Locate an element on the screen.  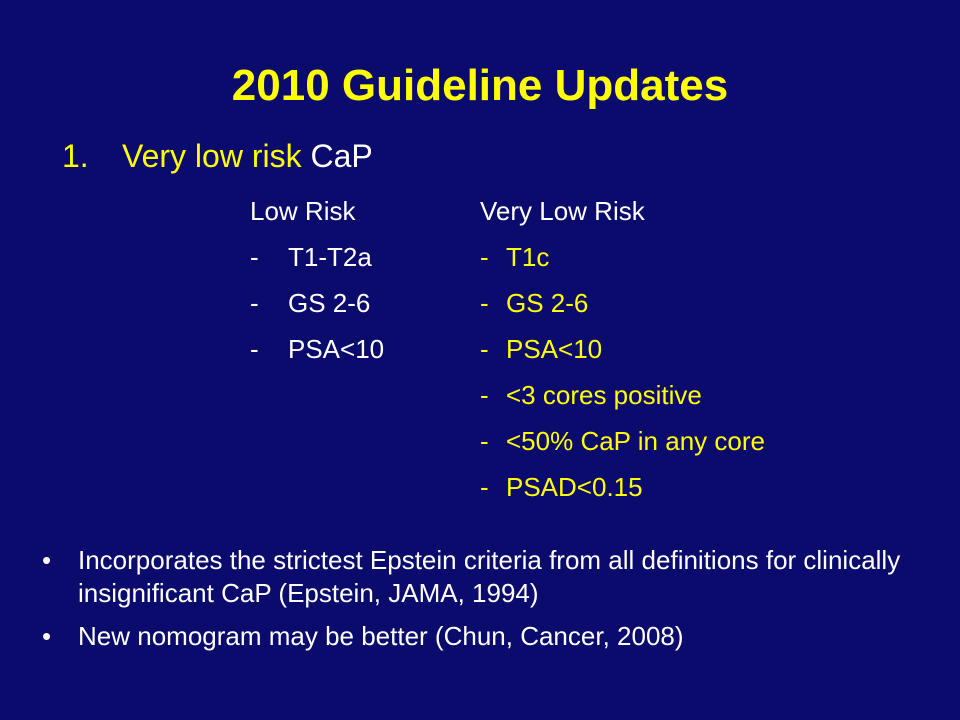
very-low-risk-item: - PSA<10 is located at coordinates (622, 349).